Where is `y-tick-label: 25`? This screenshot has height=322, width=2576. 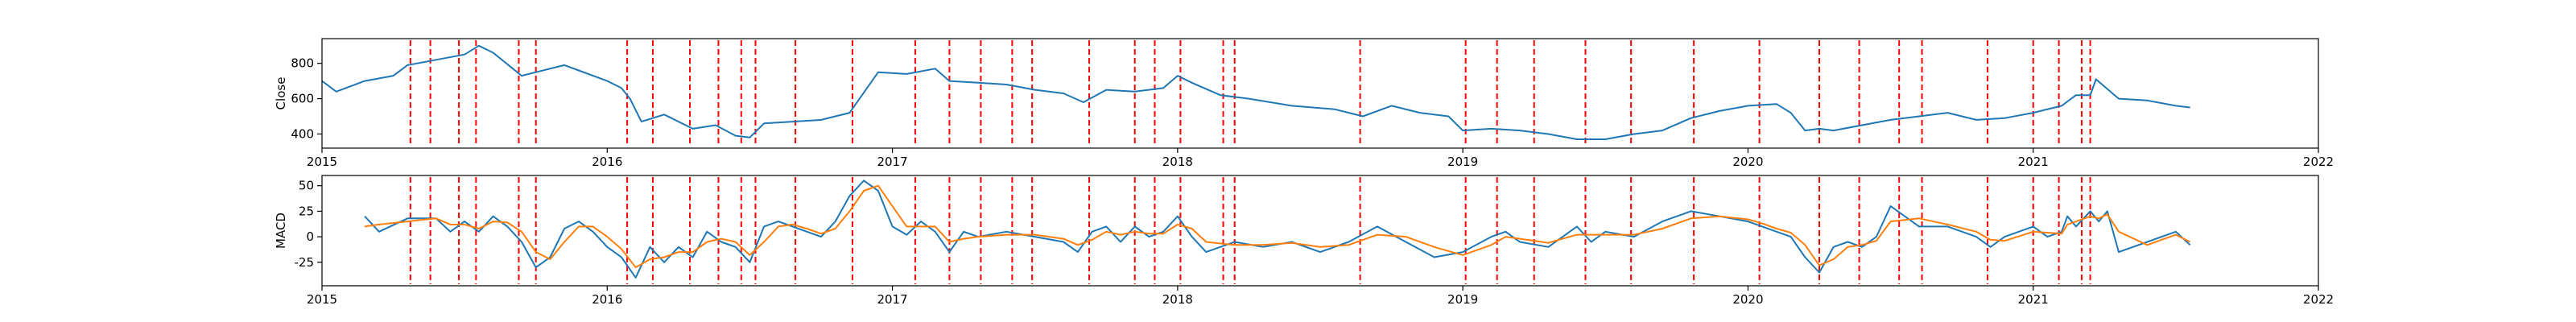 y-tick-label: 25 is located at coordinates (306, 211).